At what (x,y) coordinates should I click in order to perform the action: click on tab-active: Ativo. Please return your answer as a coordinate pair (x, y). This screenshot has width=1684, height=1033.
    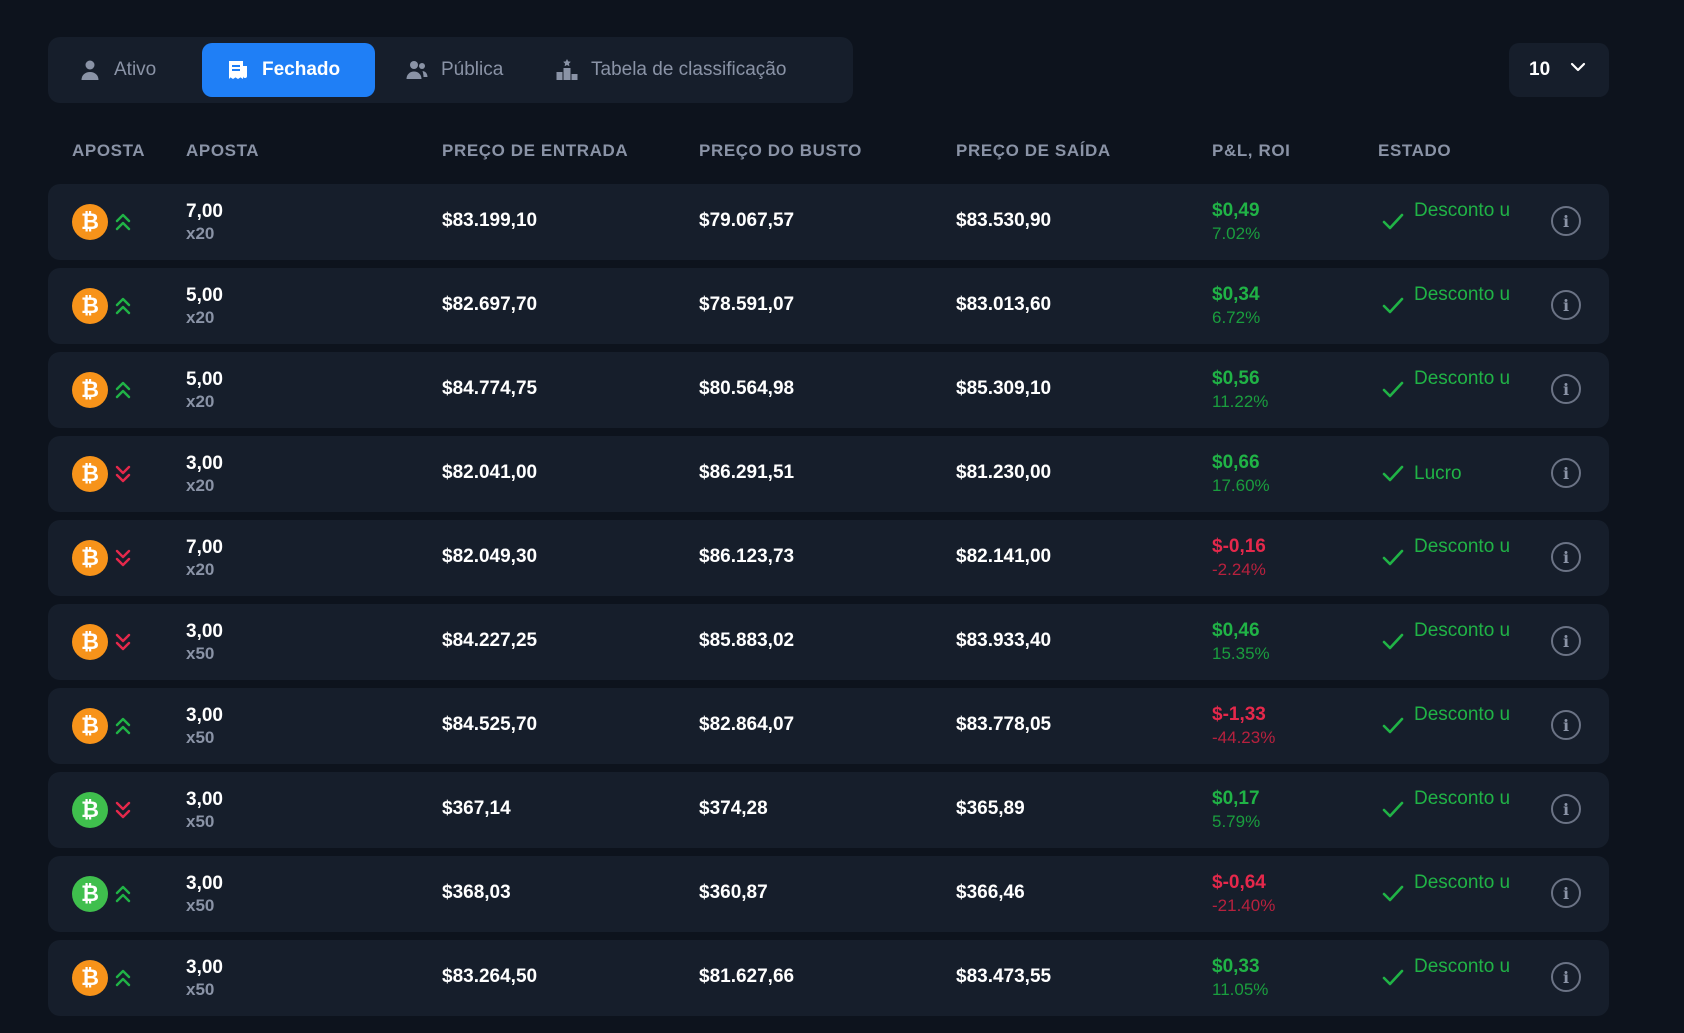
    Looking at the image, I should click on (123, 70).